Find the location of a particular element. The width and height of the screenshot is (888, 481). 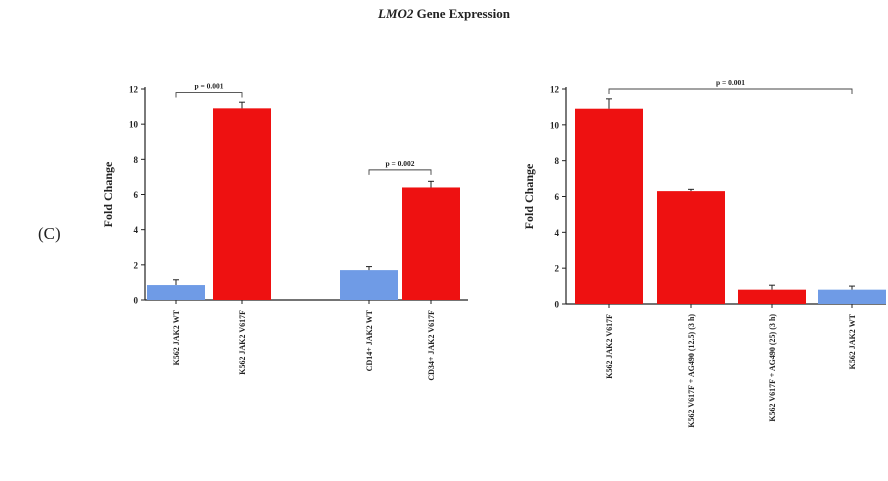

left-p-value-label: p = 0.002 is located at coordinates (399, 163).